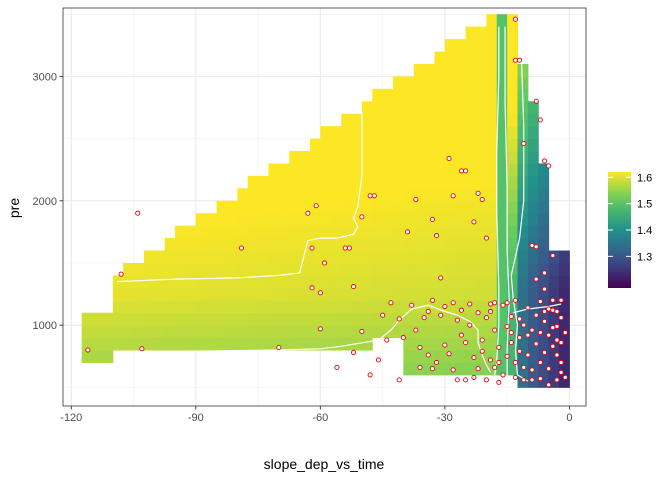 The height and width of the screenshot is (480, 672). What do you see at coordinates (45, 77) in the screenshot?
I see `y-tick-label: 3000` at bounding box center [45, 77].